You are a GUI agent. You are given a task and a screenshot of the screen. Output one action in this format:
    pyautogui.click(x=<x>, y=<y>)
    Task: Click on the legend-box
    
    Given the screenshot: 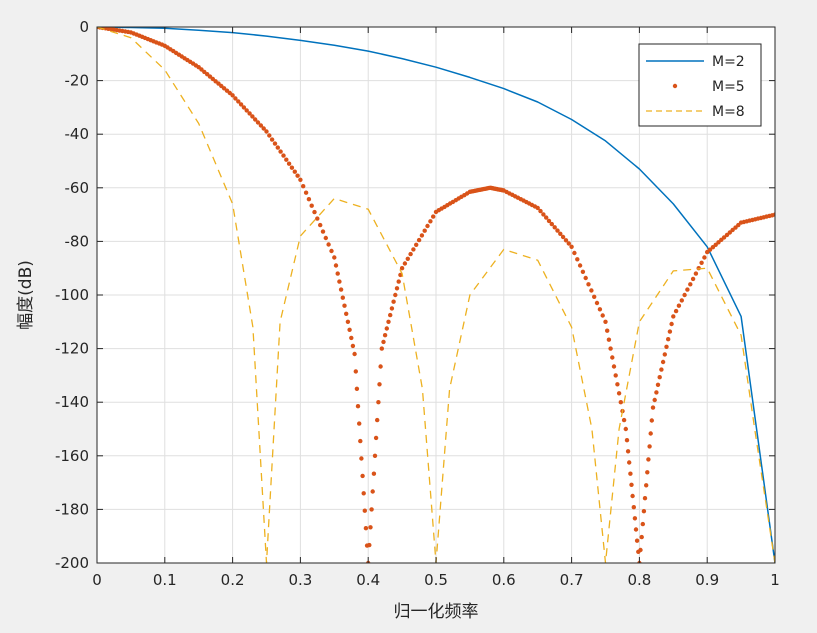 What is the action you would take?
    pyautogui.click(x=700, y=85)
    